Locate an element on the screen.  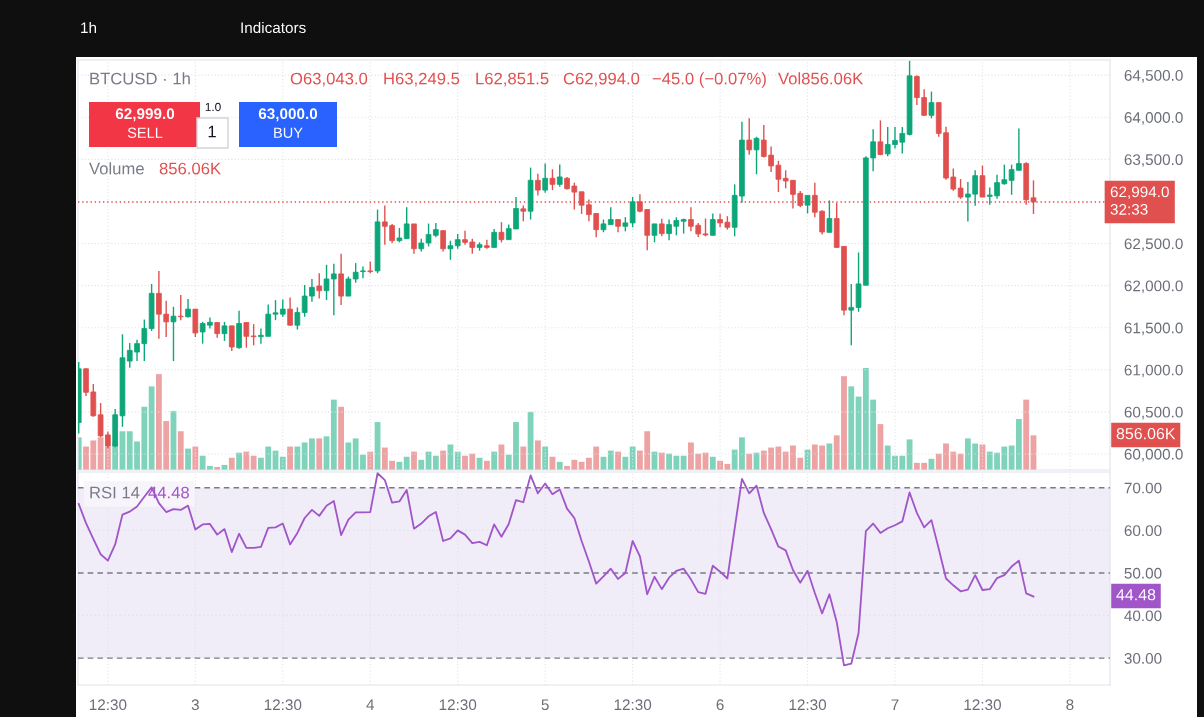
annotation: 1 is located at coordinates (212, 131).